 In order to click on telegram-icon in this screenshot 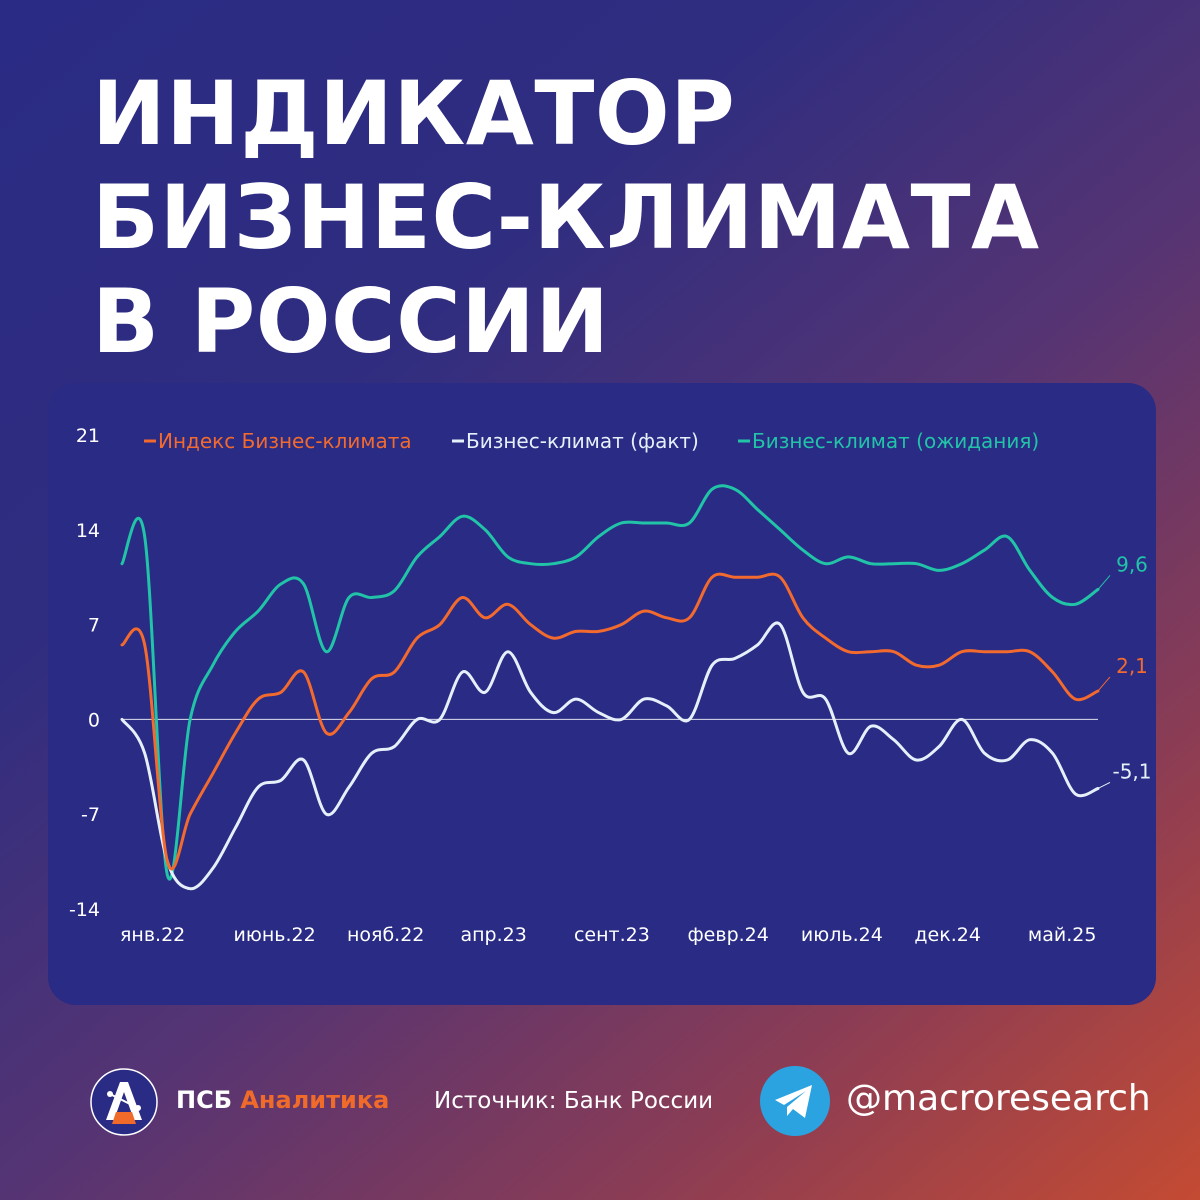, I will do `click(795, 1101)`.